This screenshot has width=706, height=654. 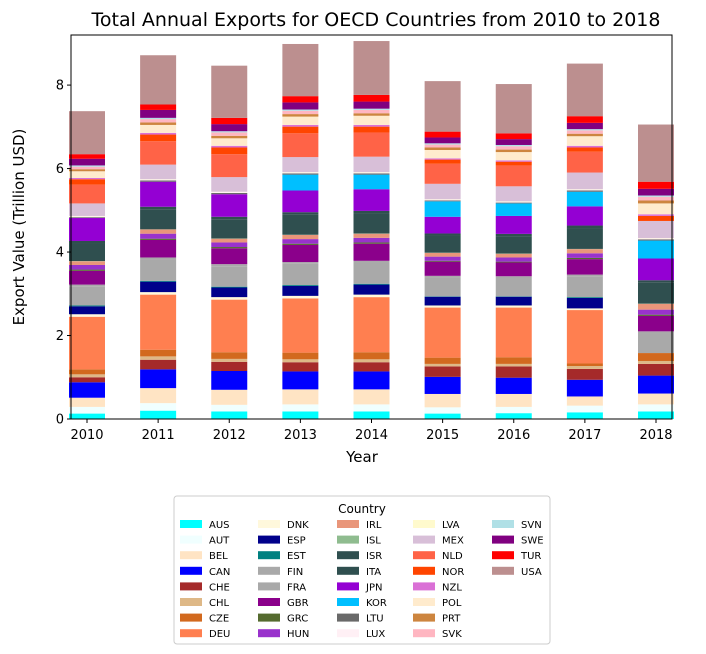 I want to click on bar-segment-che-2014, so click(x=371, y=367).